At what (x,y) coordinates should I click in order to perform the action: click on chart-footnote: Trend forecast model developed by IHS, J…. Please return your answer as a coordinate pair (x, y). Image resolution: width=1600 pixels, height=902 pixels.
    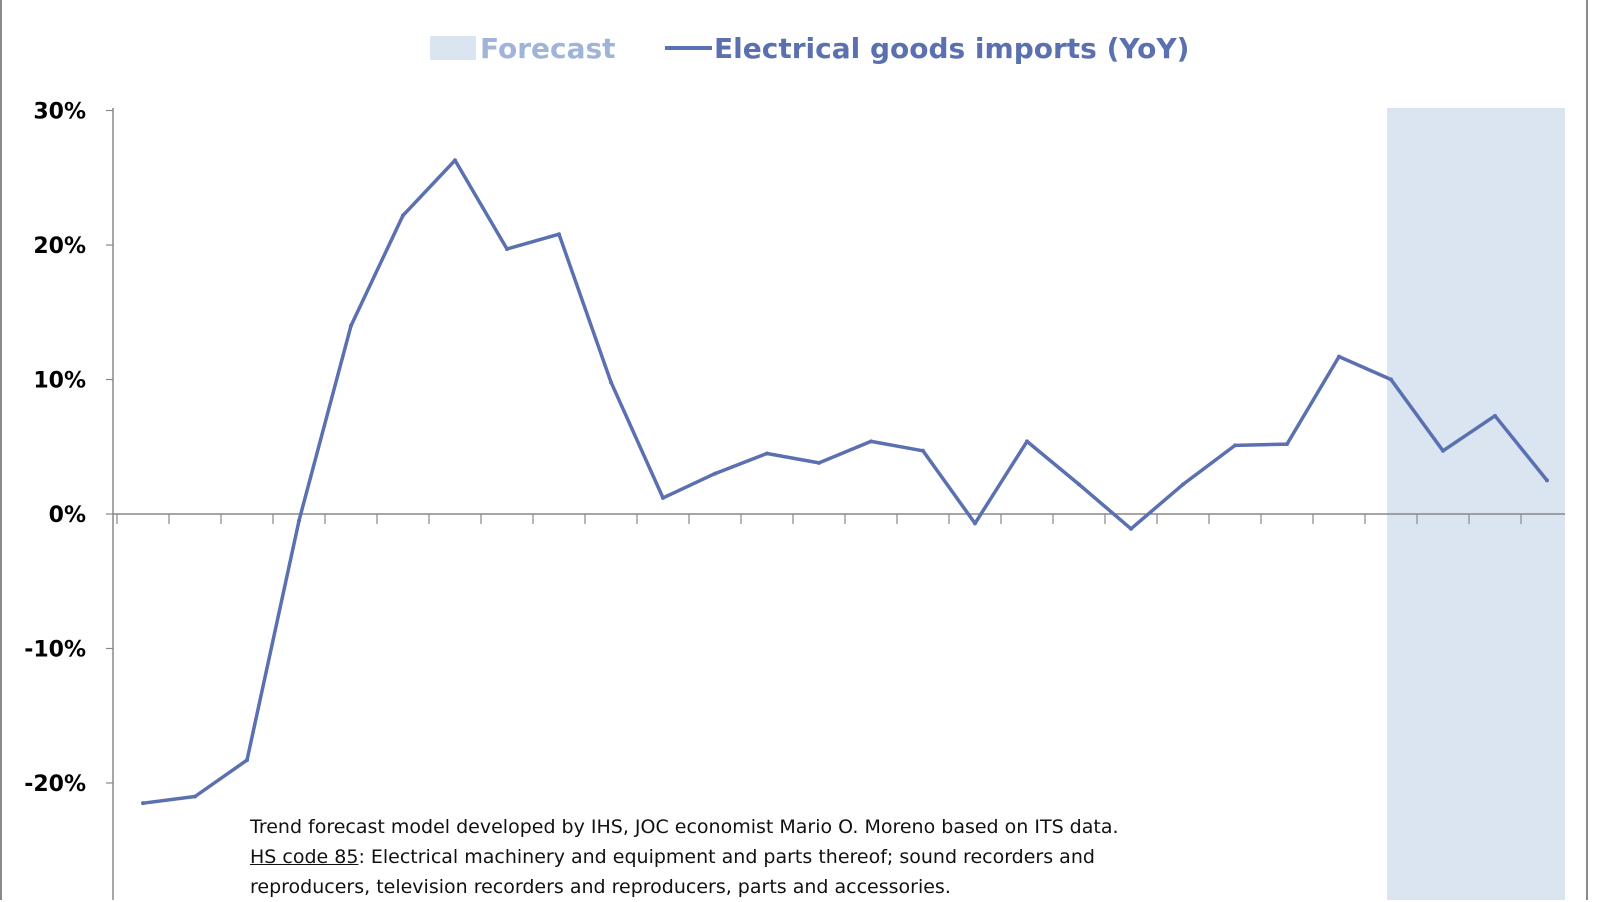
    Looking at the image, I should click on (740, 857).